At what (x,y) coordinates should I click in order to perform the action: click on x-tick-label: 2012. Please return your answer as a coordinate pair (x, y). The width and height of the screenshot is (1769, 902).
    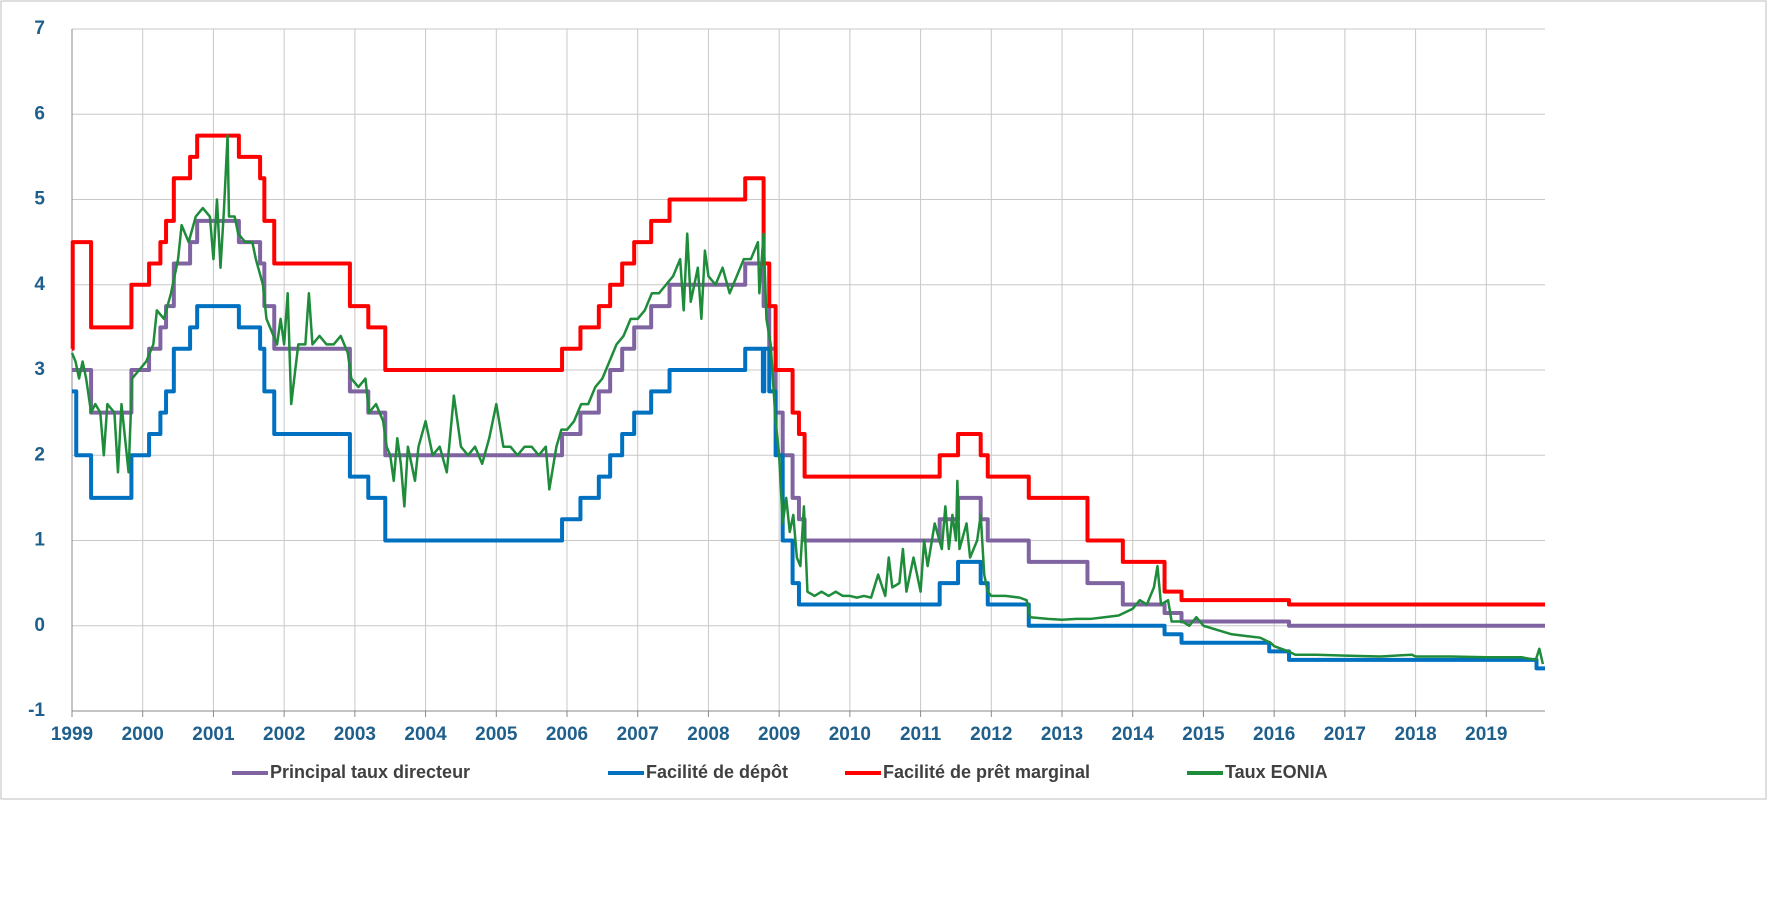
    Looking at the image, I should click on (991, 734).